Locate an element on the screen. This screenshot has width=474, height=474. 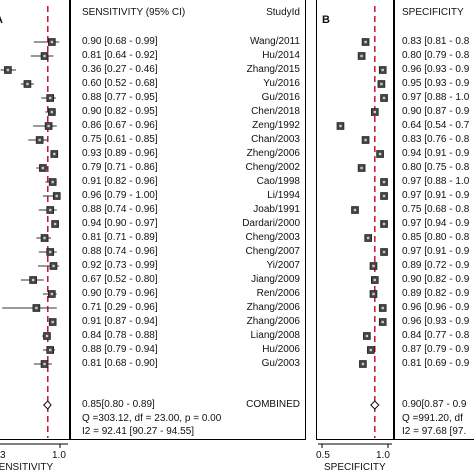
sensitivity-ci-label: 0.86 [0.67 - 0.96] is located at coordinates (120, 125).